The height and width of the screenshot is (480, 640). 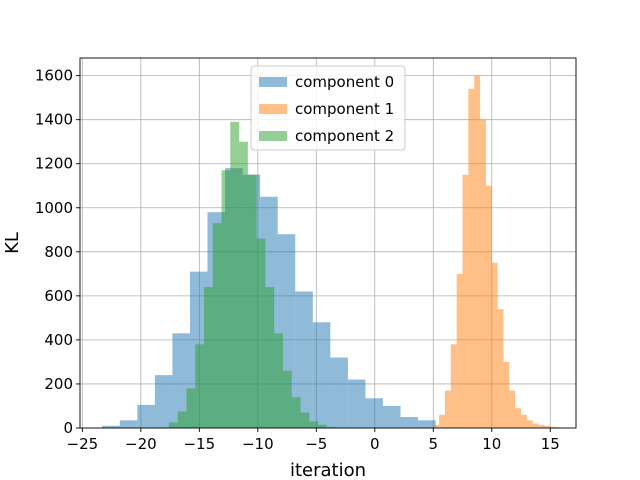 What do you see at coordinates (83, 444) in the screenshot?
I see `x-tick-label: −25` at bounding box center [83, 444].